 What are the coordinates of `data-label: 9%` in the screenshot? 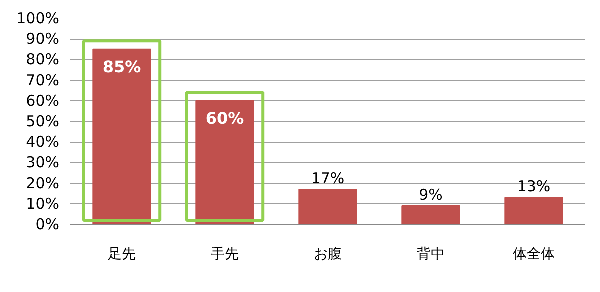 It's located at (431, 195).